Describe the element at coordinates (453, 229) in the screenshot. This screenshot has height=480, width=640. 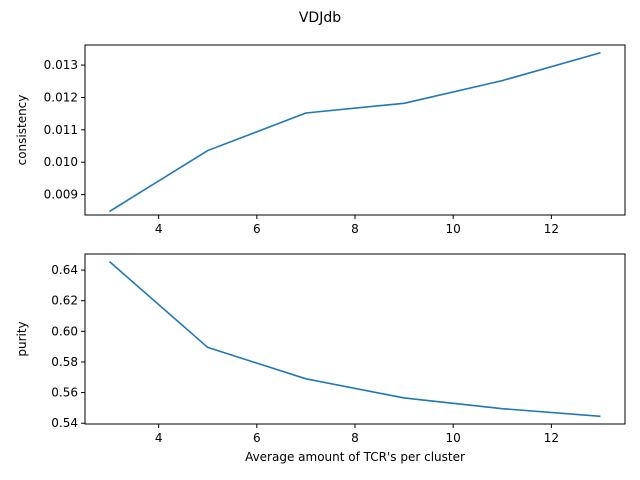
I see `consistency-x-tick-label: 10` at that location.